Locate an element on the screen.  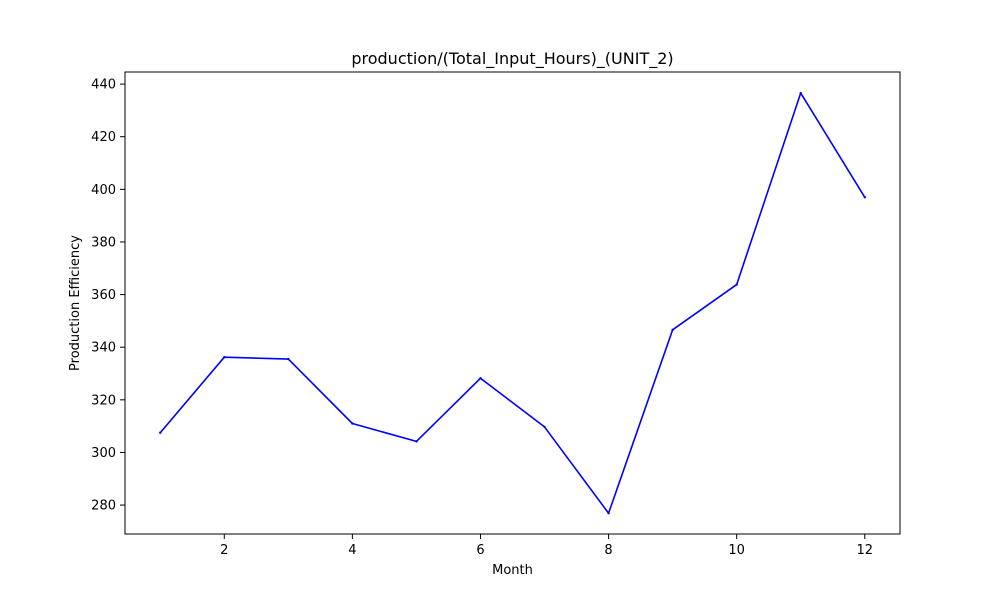
x-tick-label: 4 is located at coordinates (352, 550).